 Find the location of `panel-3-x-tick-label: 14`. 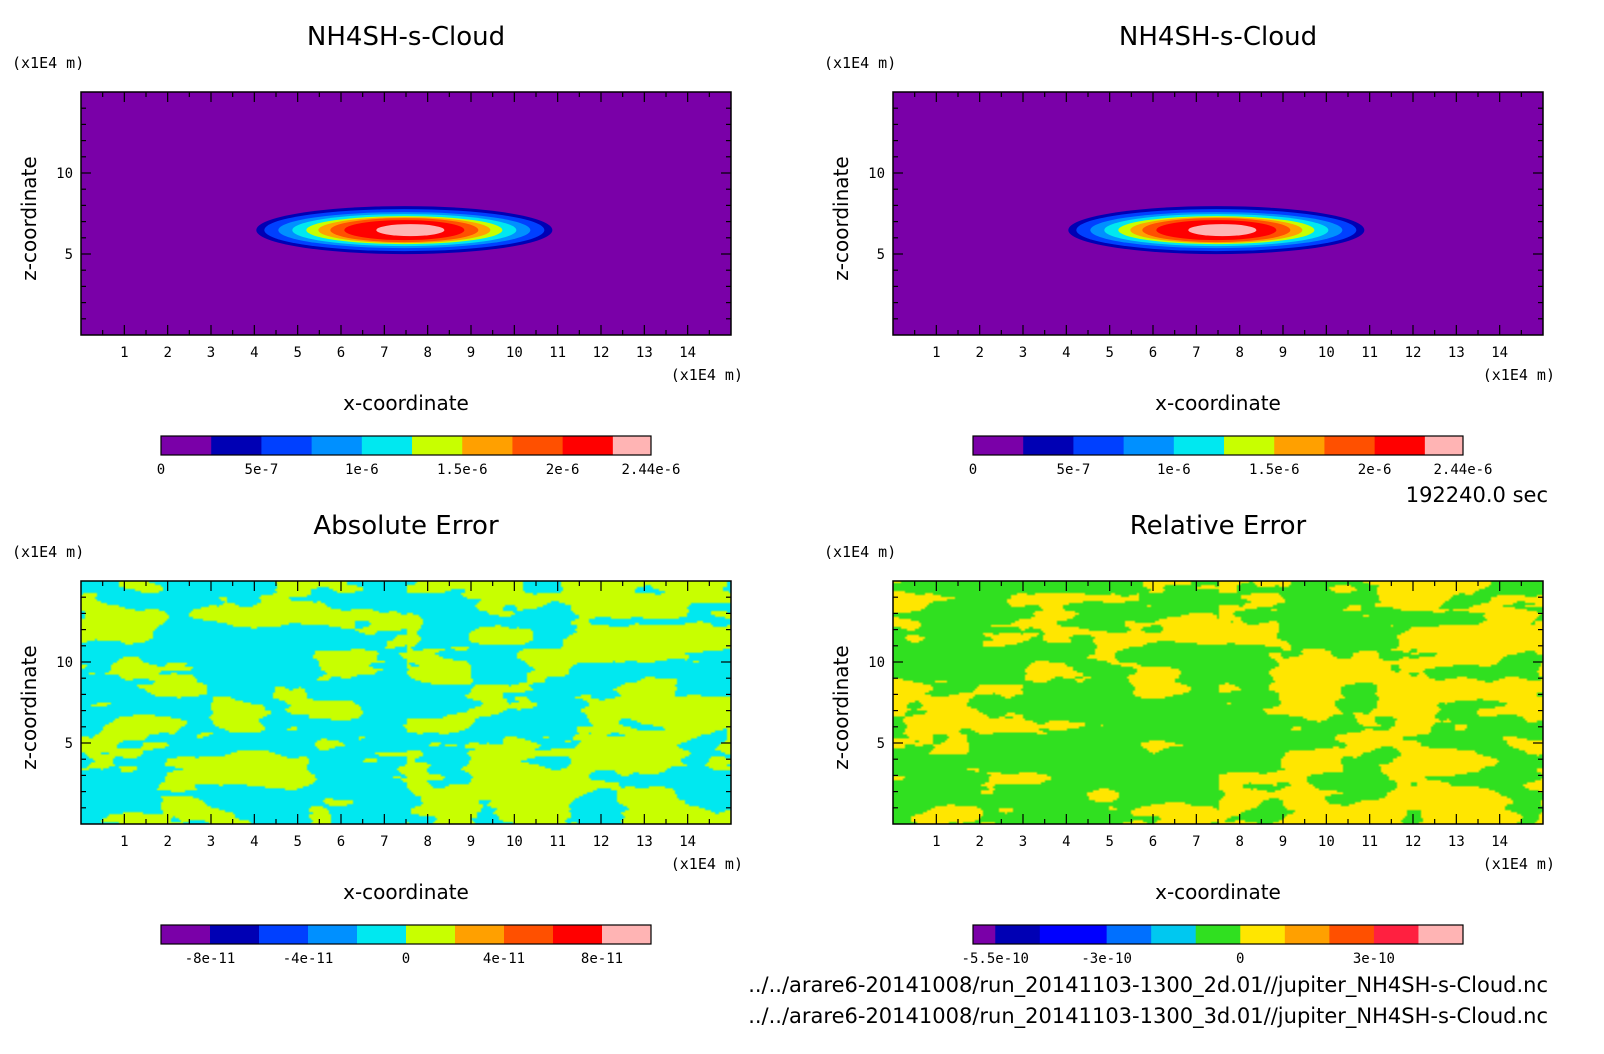

panel-3-x-tick-label: 14 is located at coordinates (687, 842).